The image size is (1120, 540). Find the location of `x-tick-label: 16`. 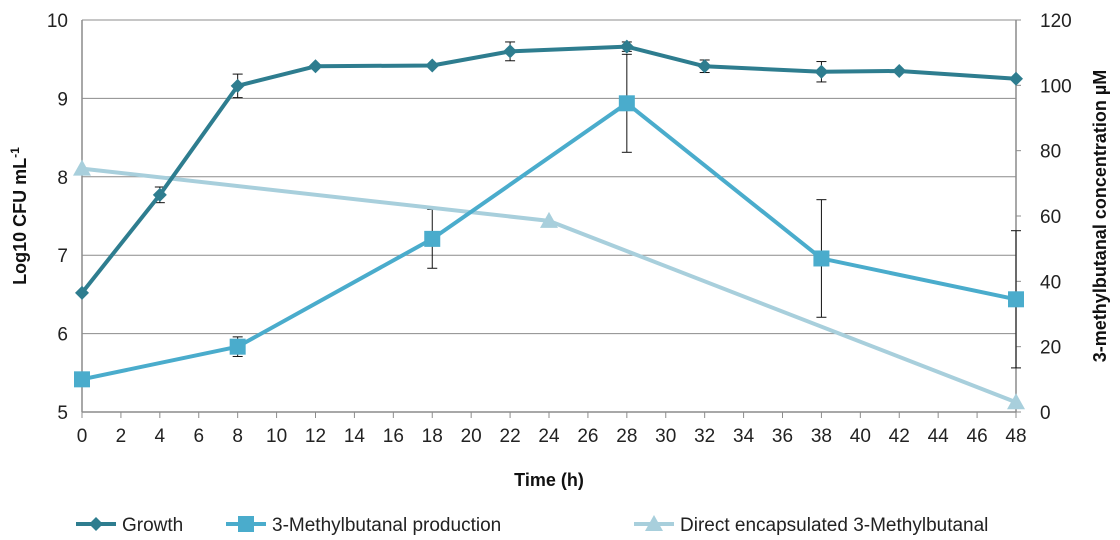

x-tick-label: 16 is located at coordinates (393, 436).